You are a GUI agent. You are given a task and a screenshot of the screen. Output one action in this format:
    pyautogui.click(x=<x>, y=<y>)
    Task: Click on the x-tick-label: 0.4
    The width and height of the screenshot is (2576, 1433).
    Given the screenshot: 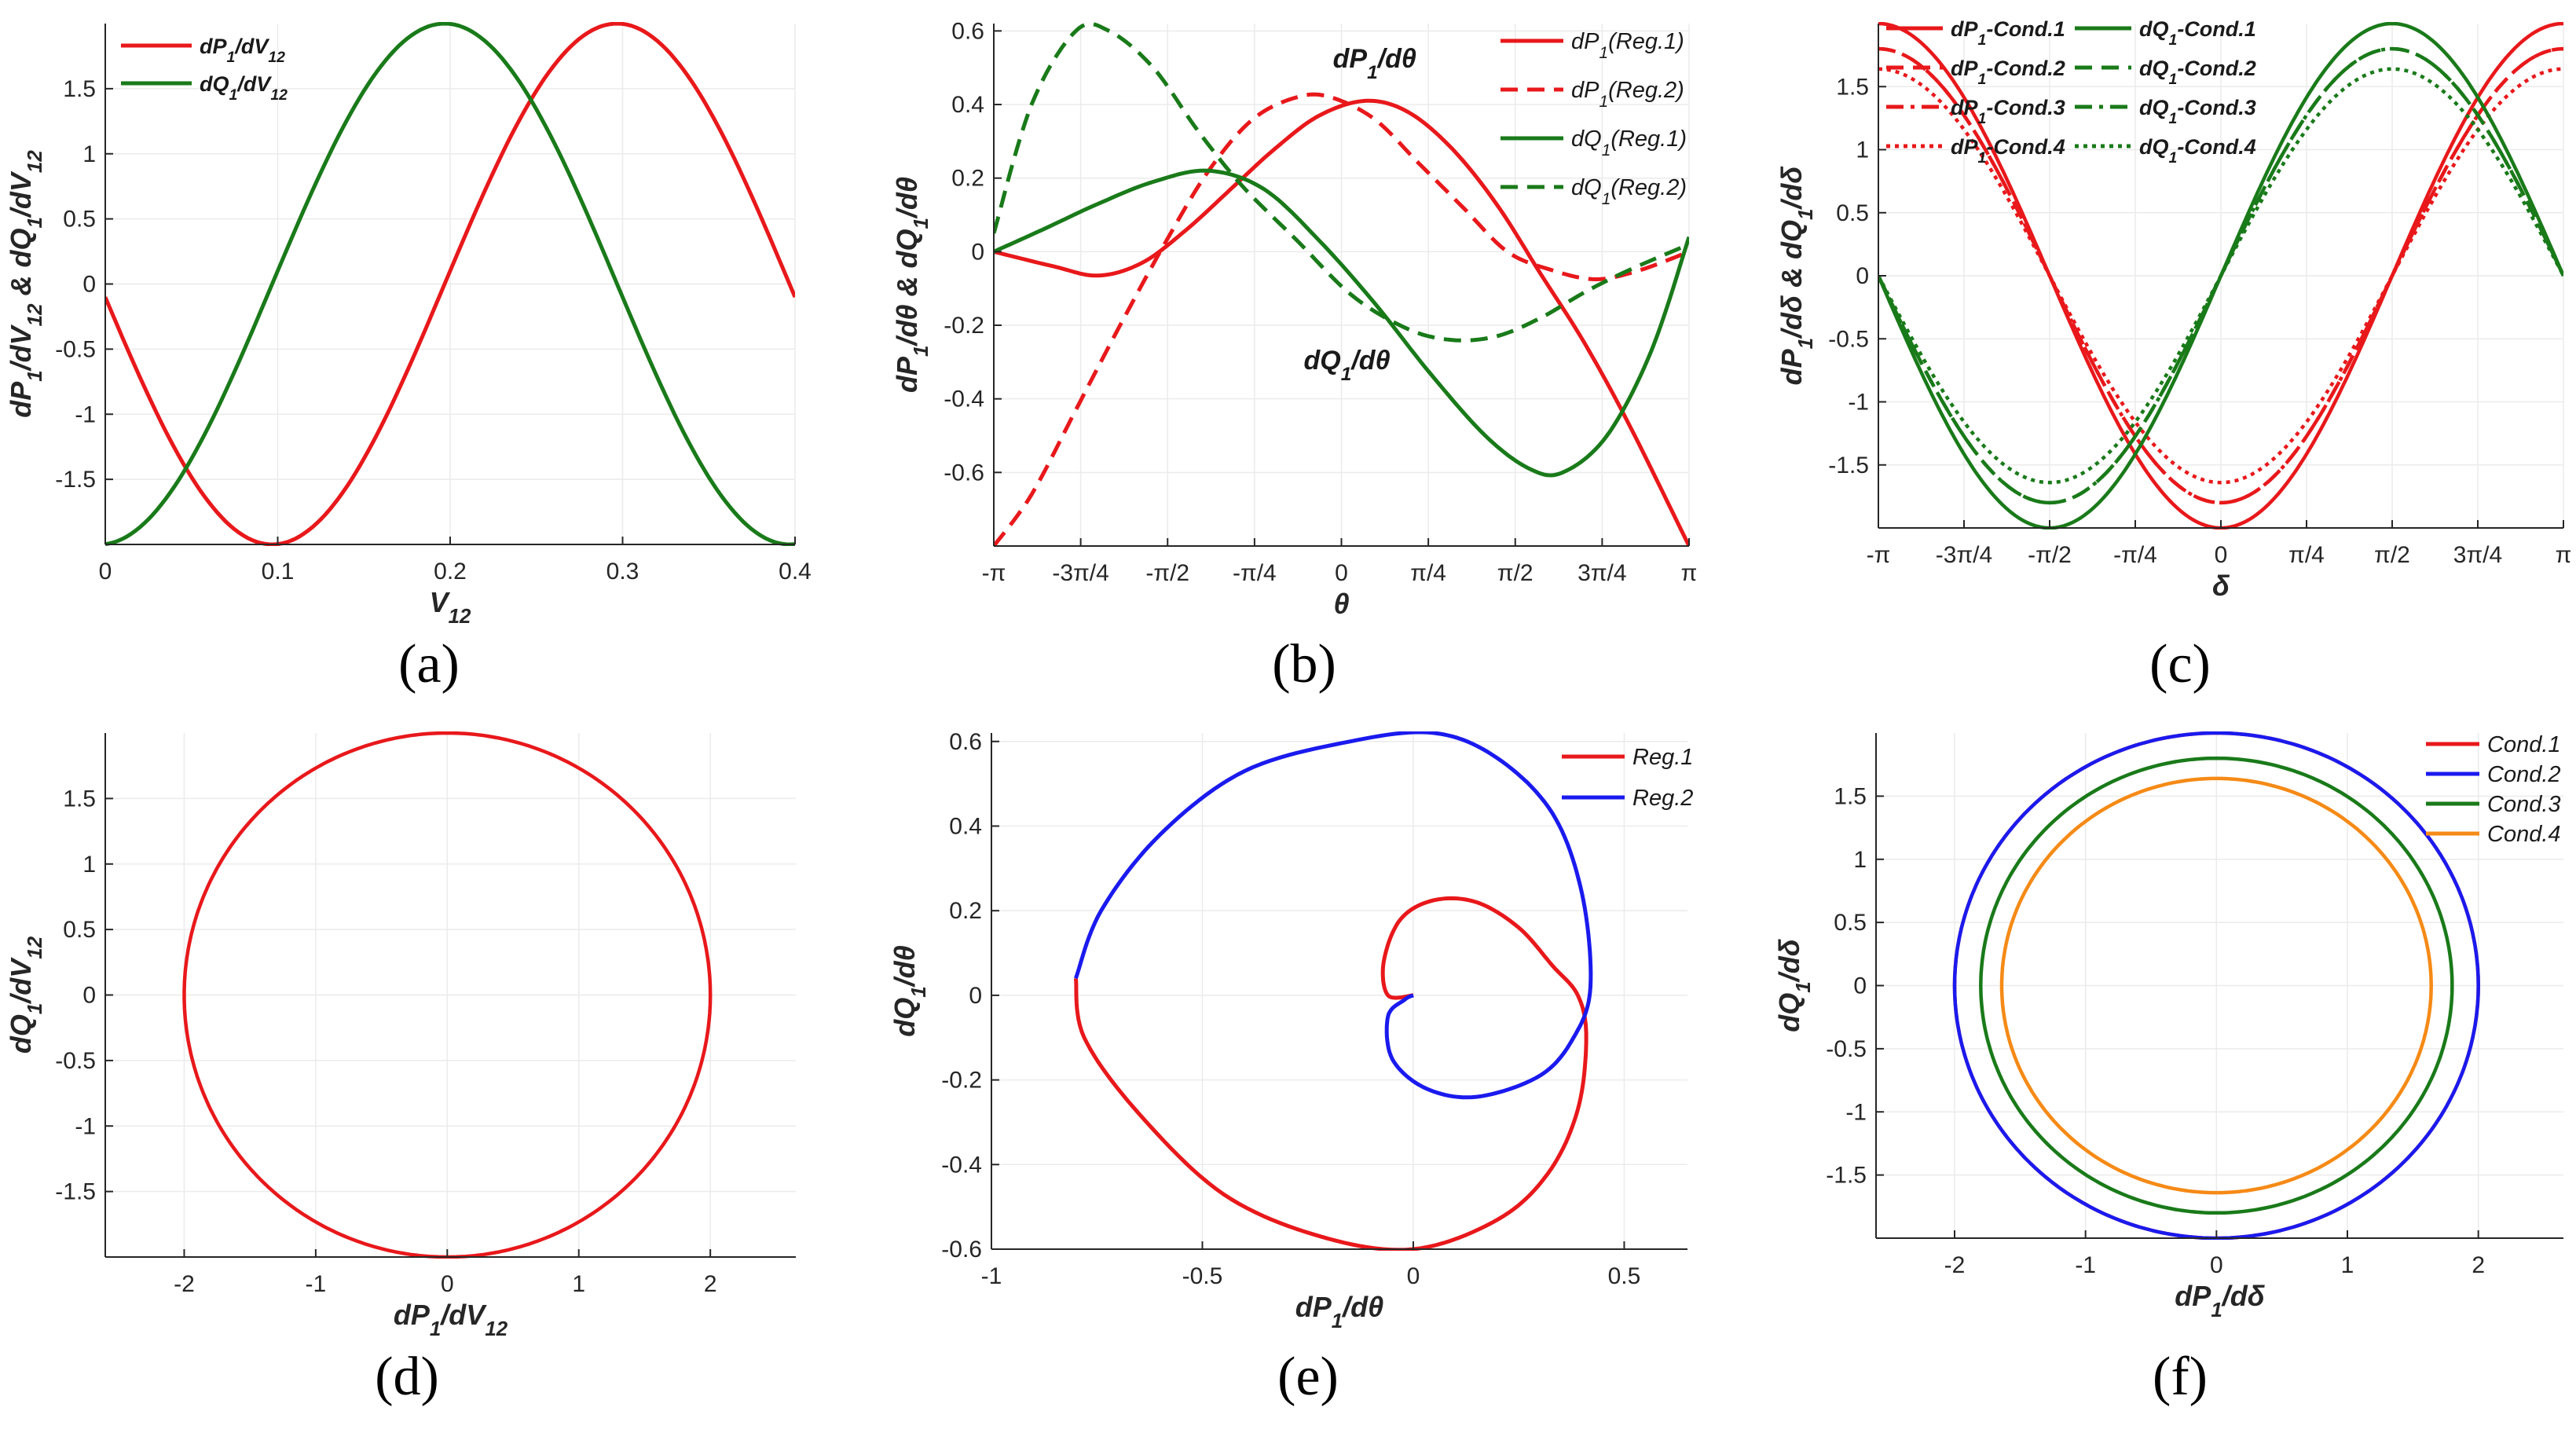 What is the action you would take?
    pyautogui.click(x=795, y=572)
    